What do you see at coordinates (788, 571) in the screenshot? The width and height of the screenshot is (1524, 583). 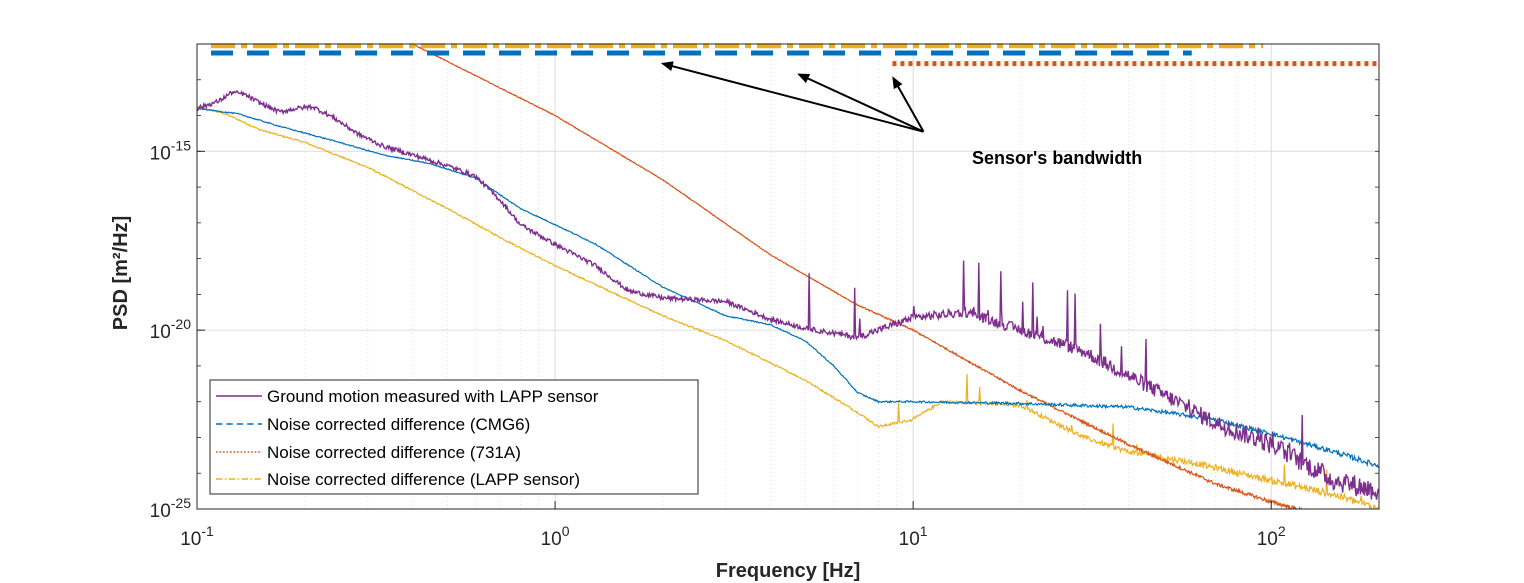 I see `x-axis-title: Frequency [Hz]` at bounding box center [788, 571].